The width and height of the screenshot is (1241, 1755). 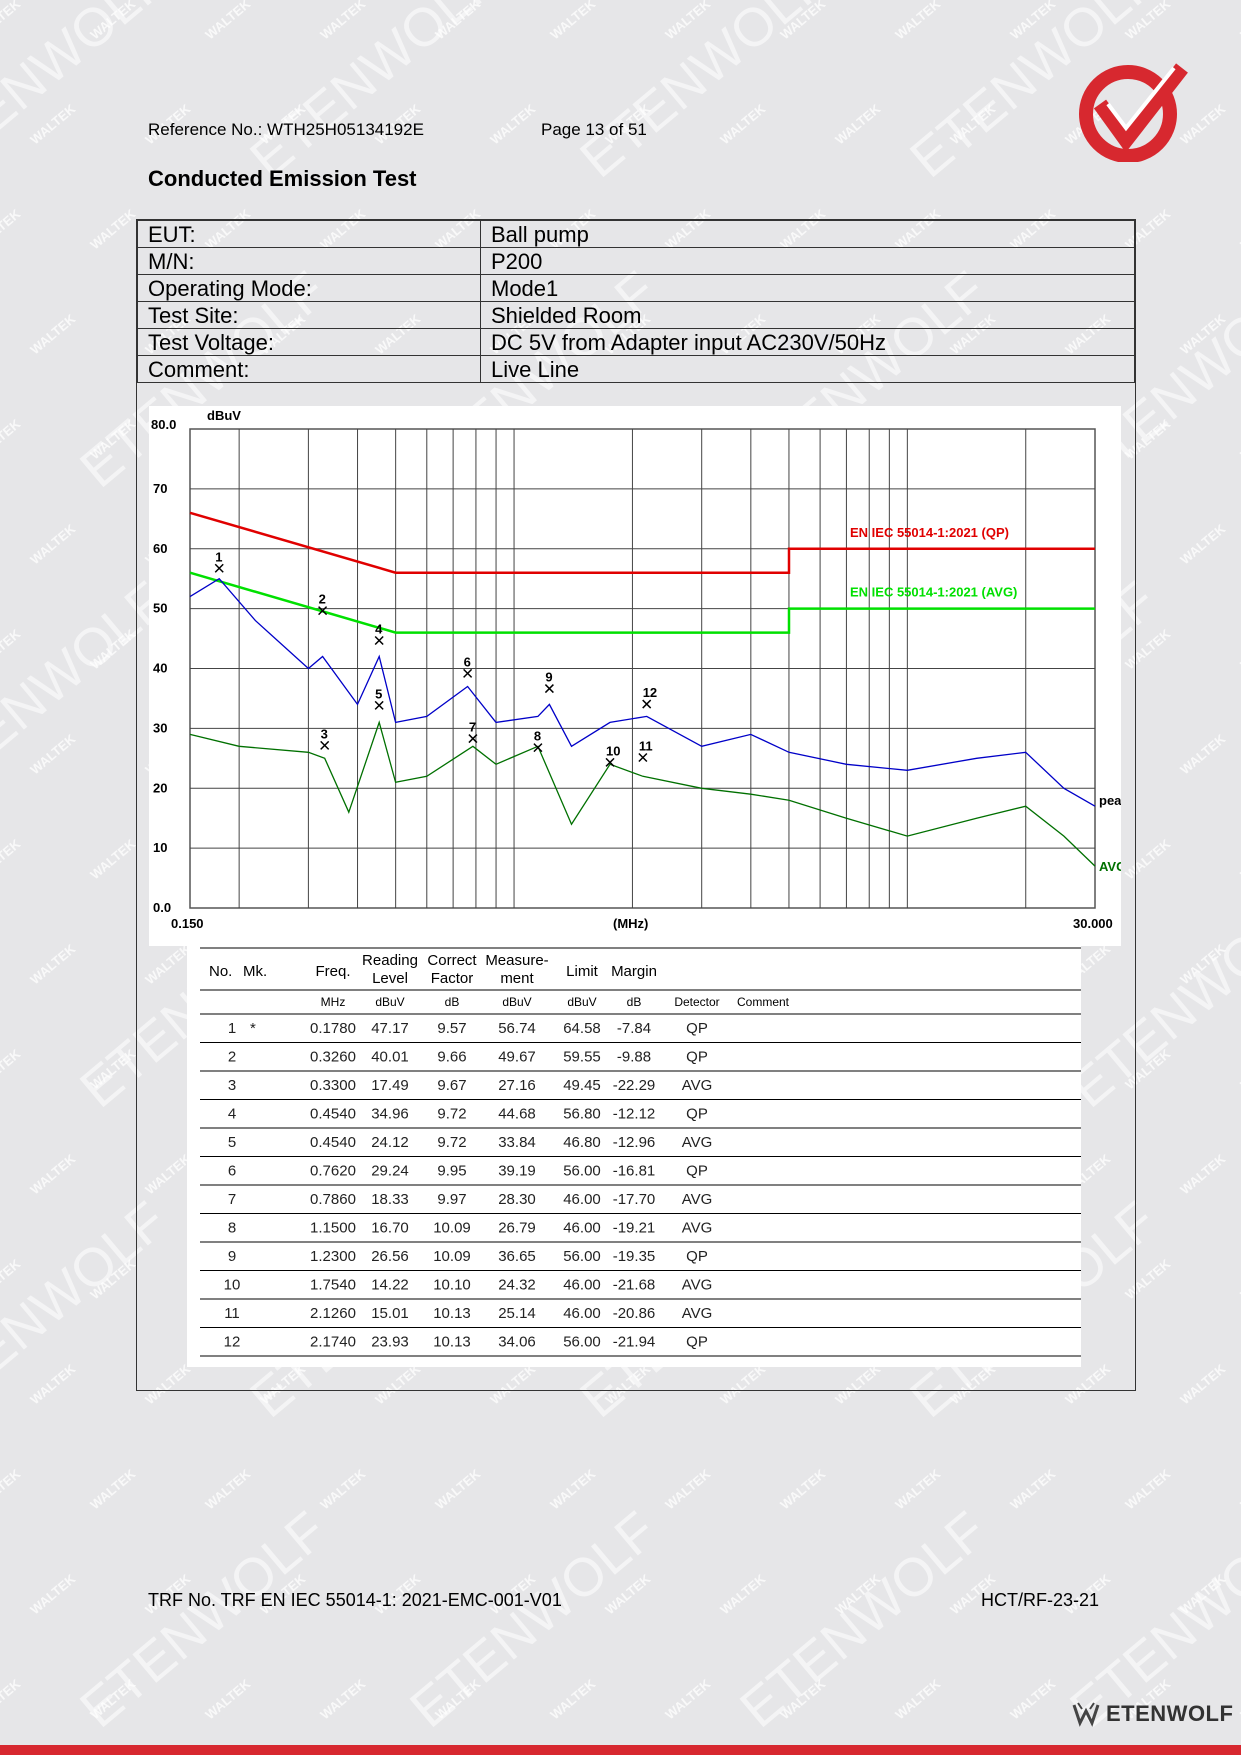 I want to click on table-cell: 0.4540, so click(x=333, y=1114).